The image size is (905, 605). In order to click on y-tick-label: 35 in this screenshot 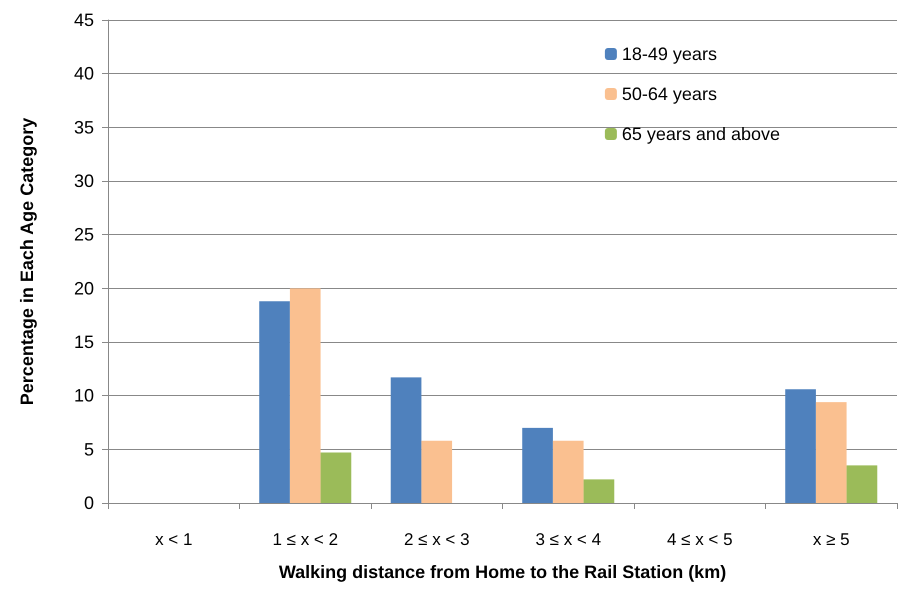, I will do `click(84, 127)`.